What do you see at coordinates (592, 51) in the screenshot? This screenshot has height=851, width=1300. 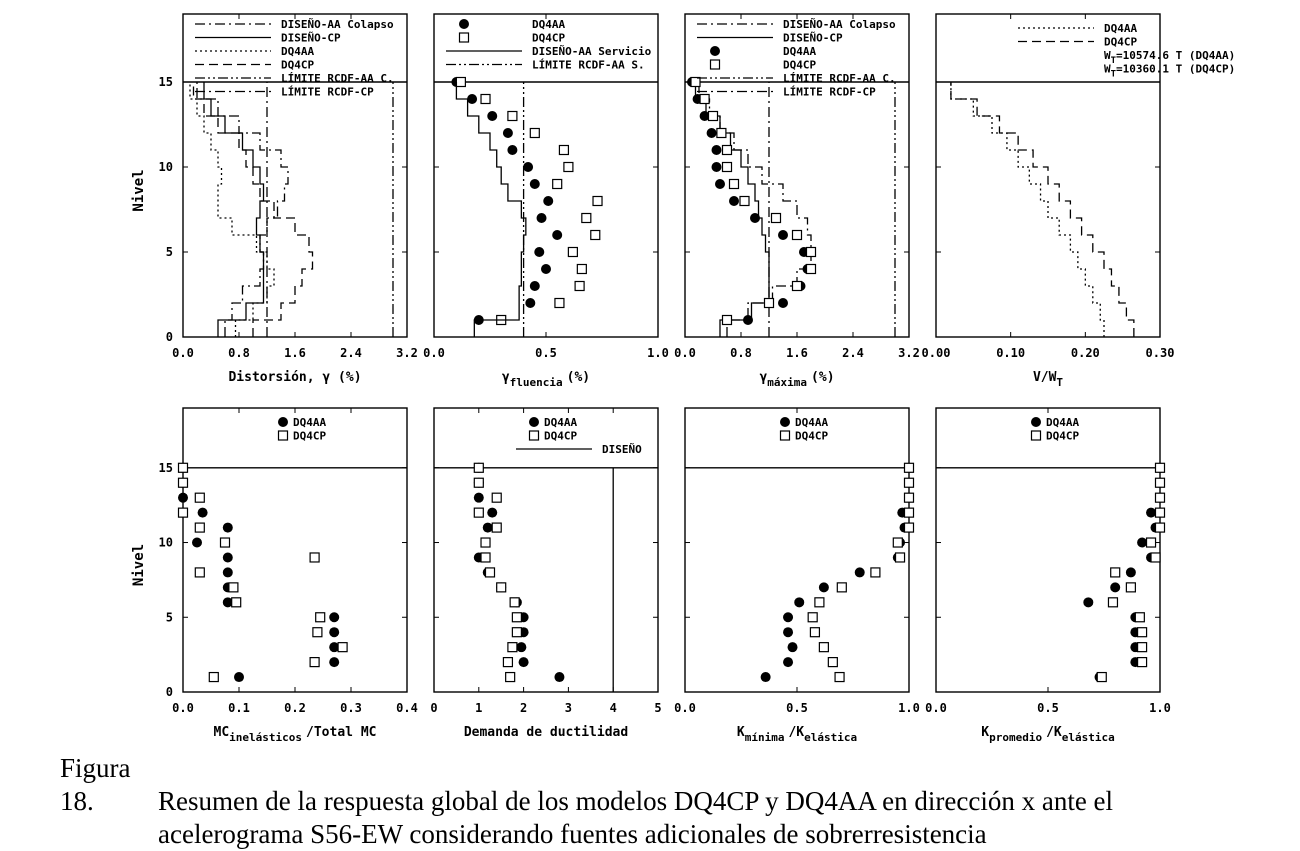 I see `legend-label: DISEÑO-AA Servicio` at bounding box center [592, 51].